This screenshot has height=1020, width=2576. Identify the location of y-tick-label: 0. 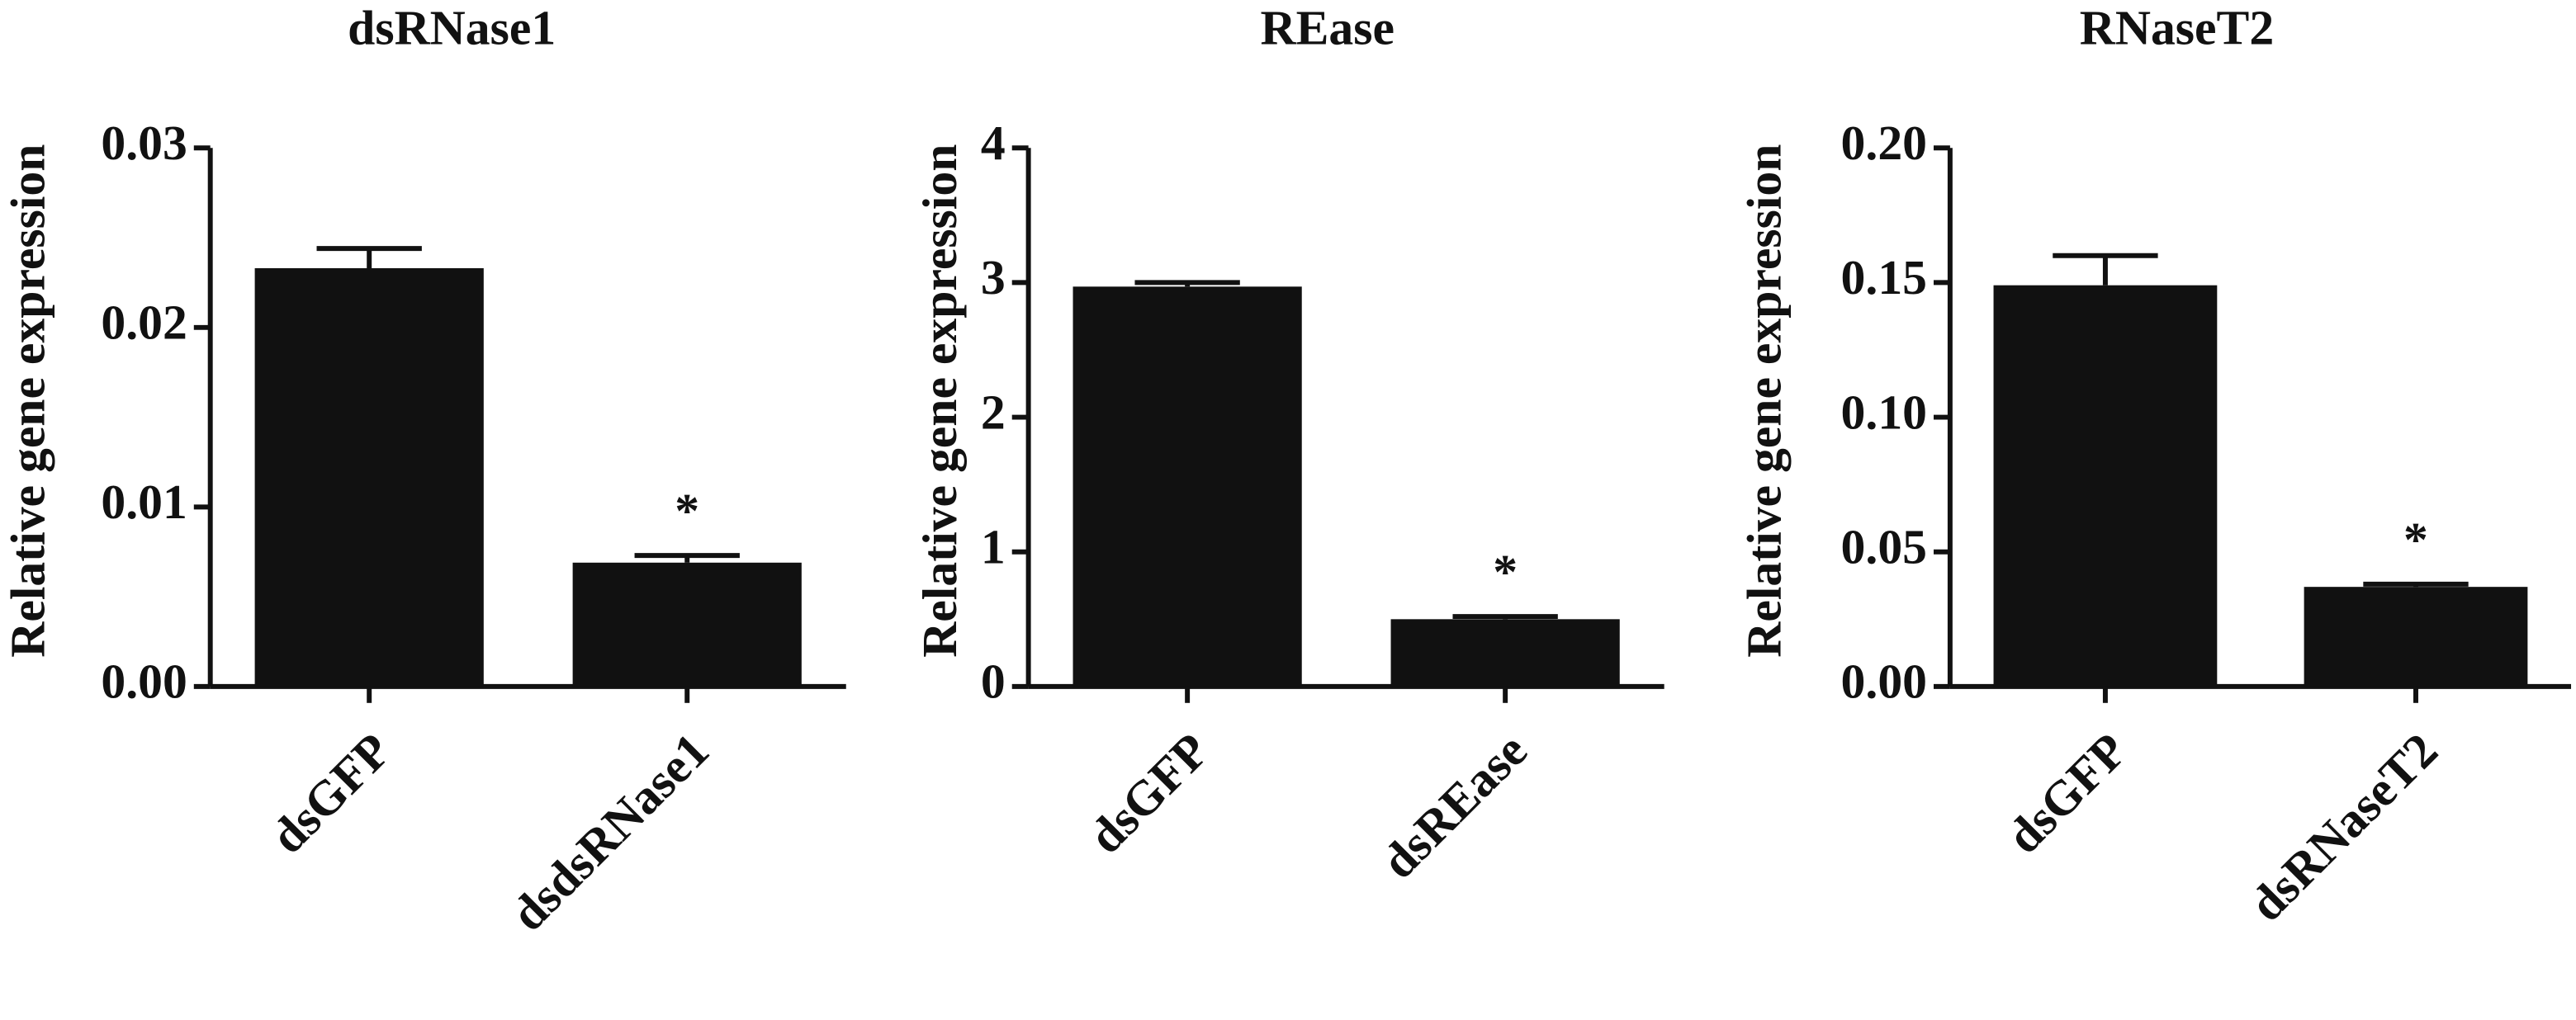
(993, 681).